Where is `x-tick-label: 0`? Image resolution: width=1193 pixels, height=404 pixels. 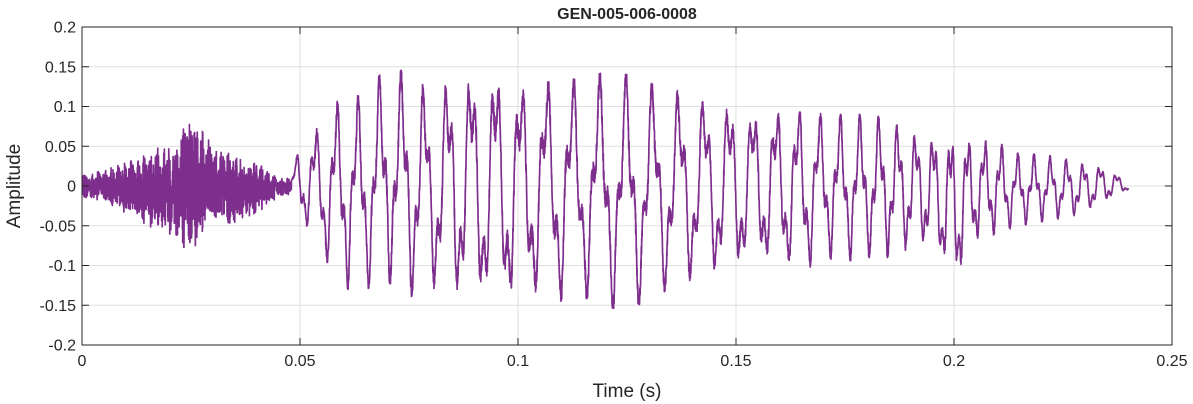
x-tick-label: 0 is located at coordinates (82, 361).